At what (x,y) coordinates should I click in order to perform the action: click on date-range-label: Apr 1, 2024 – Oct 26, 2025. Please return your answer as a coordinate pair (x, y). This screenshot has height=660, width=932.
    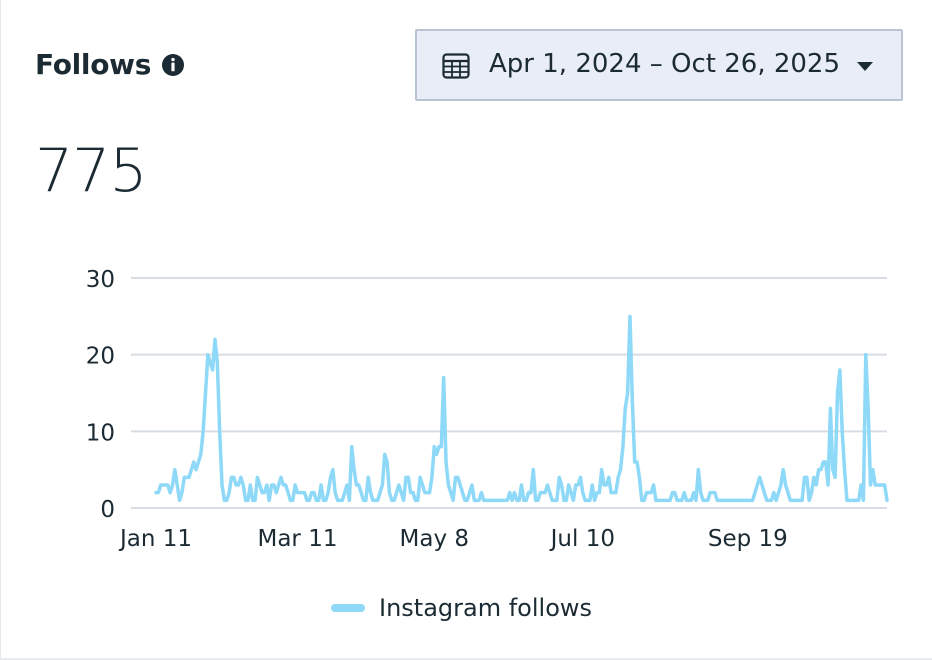
    Looking at the image, I should click on (665, 64).